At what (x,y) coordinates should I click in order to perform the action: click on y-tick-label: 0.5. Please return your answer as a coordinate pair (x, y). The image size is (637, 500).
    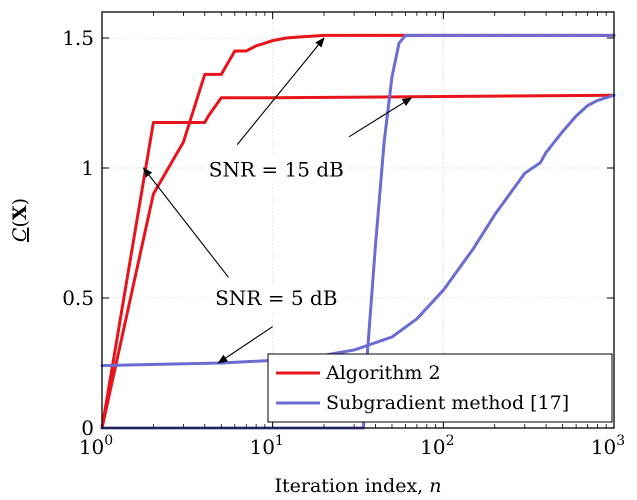
    Looking at the image, I should click on (78, 298).